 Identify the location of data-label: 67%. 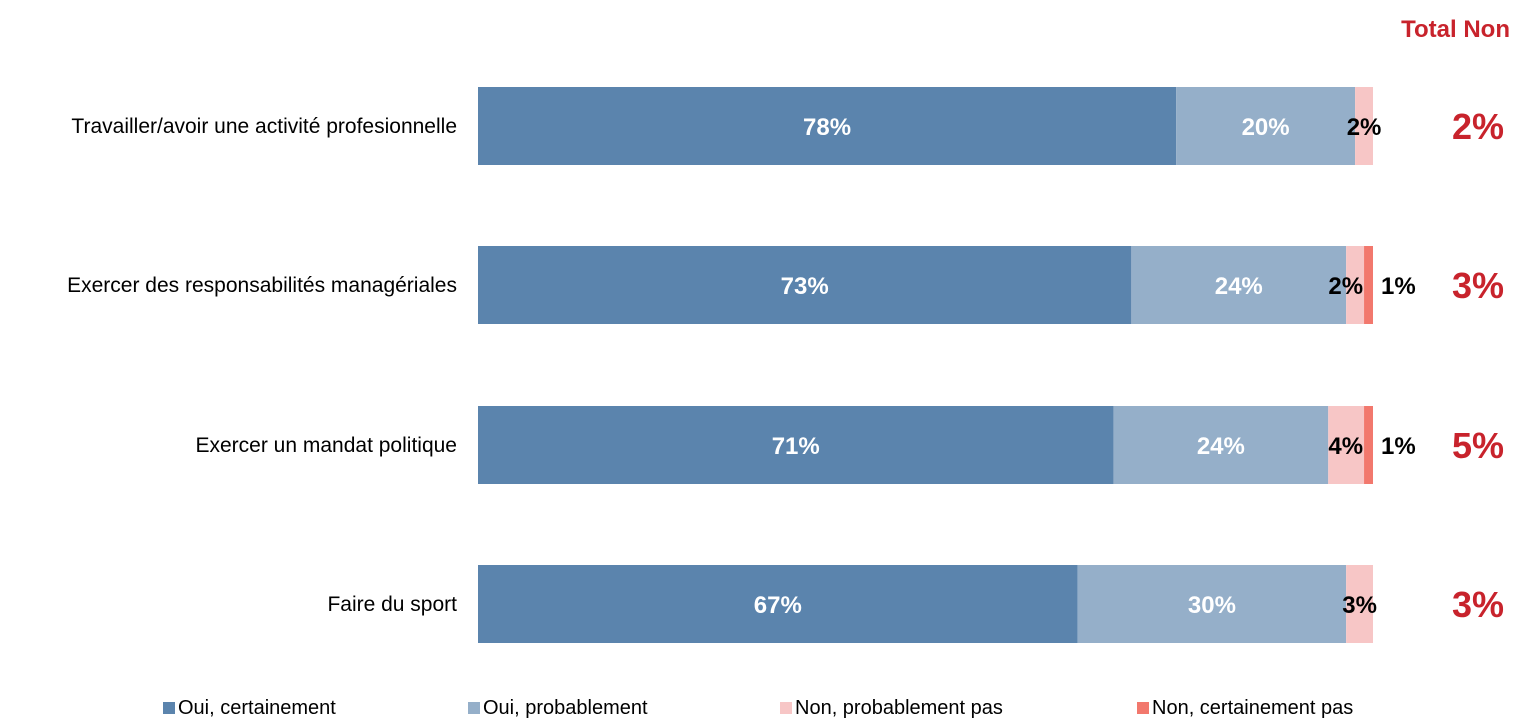
(778, 605).